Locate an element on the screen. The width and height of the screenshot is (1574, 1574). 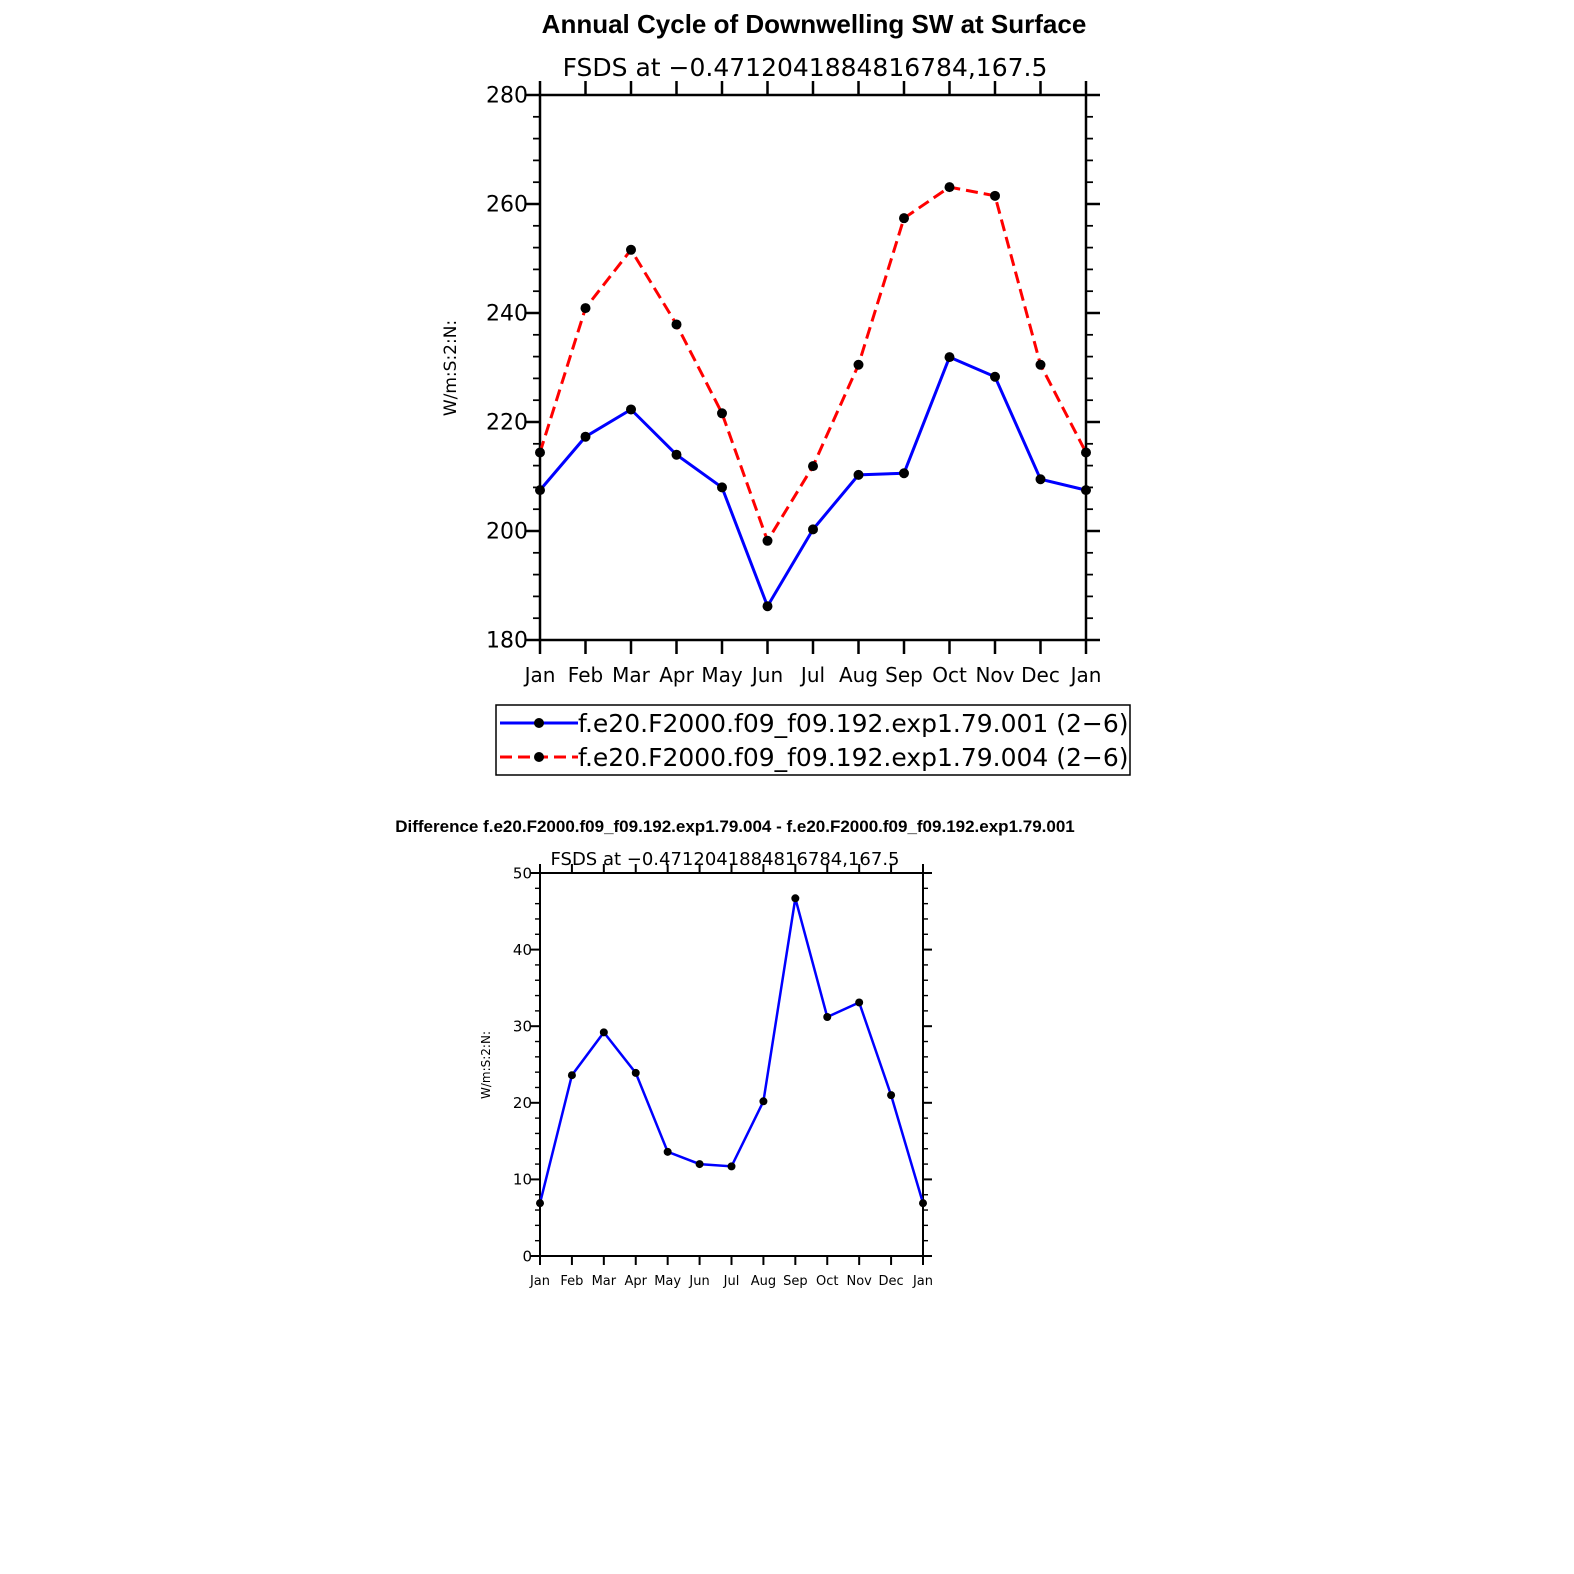
chart2-subtitle: FSDS at −0.4712041884816784,167.5 is located at coordinates (724, 859).